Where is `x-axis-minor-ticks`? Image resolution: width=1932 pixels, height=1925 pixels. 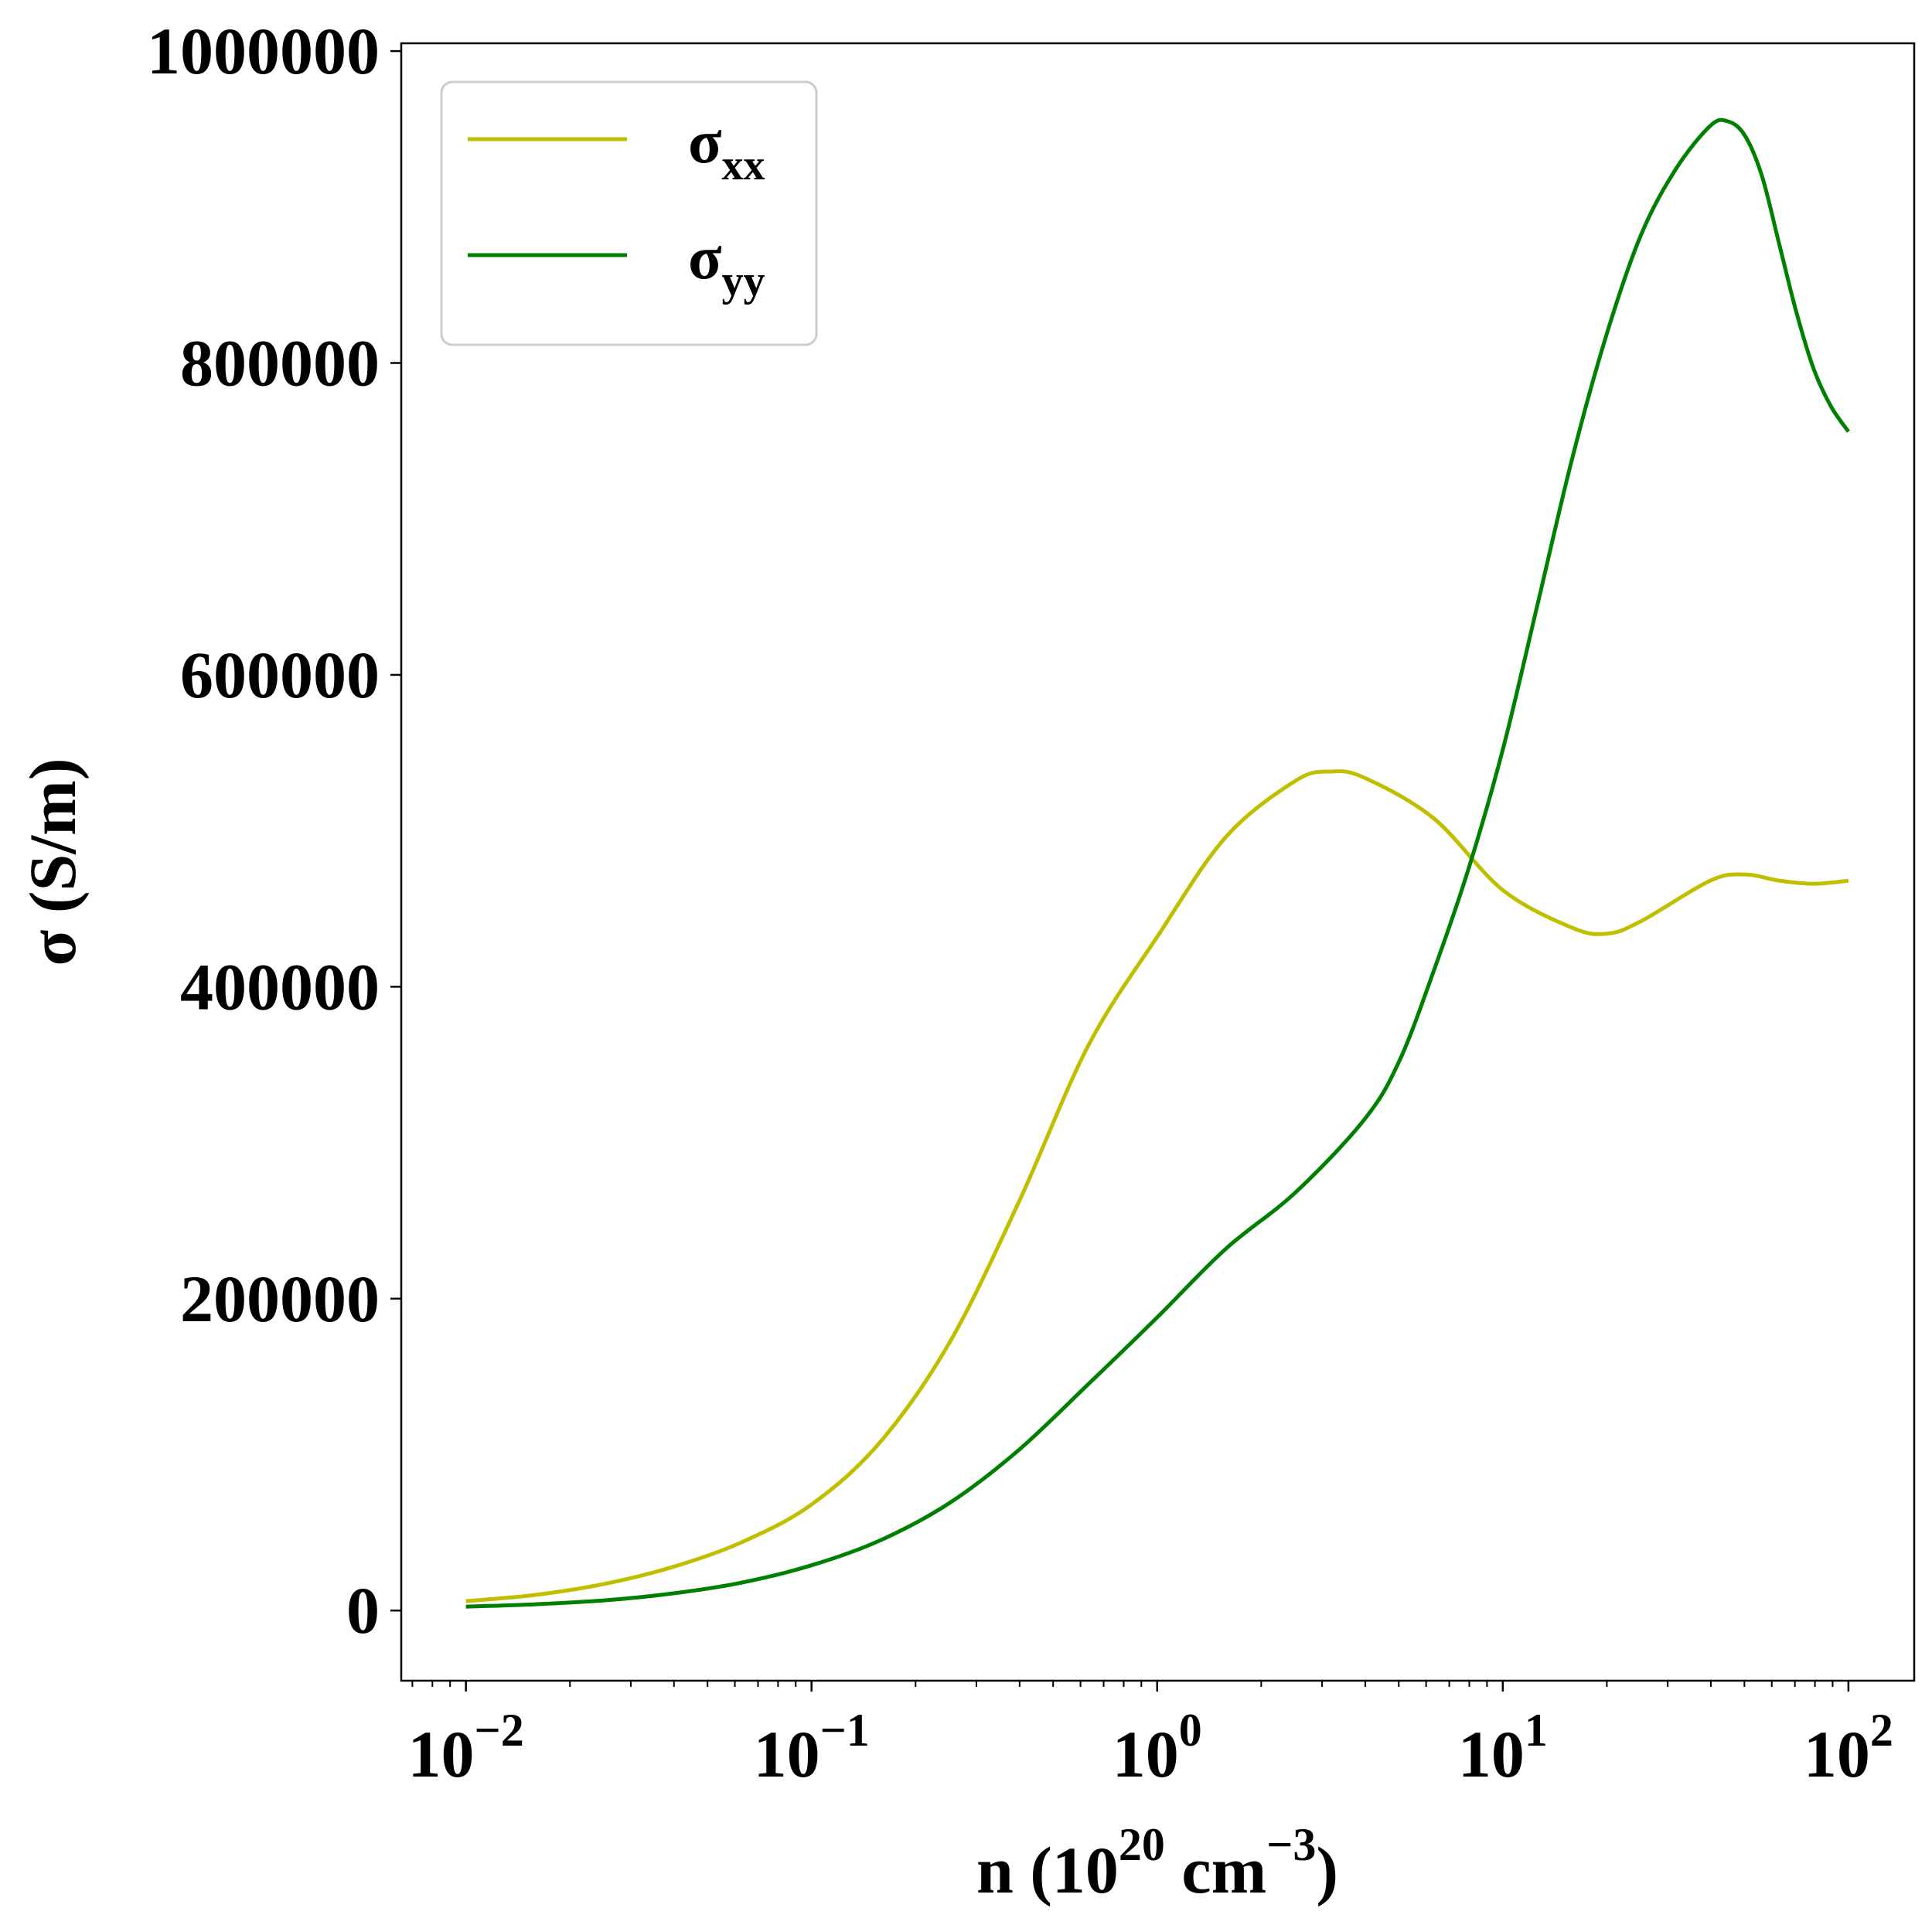 x-axis-minor-ticks is located at coordinates (1122, 1684).